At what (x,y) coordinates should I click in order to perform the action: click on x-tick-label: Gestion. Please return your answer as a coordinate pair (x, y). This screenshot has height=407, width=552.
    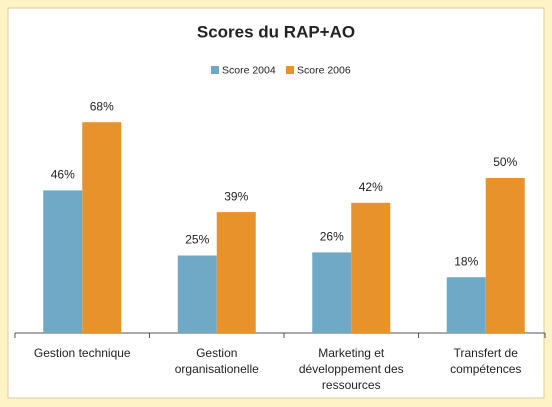
    Looking at the image, I should click on (216, 353).